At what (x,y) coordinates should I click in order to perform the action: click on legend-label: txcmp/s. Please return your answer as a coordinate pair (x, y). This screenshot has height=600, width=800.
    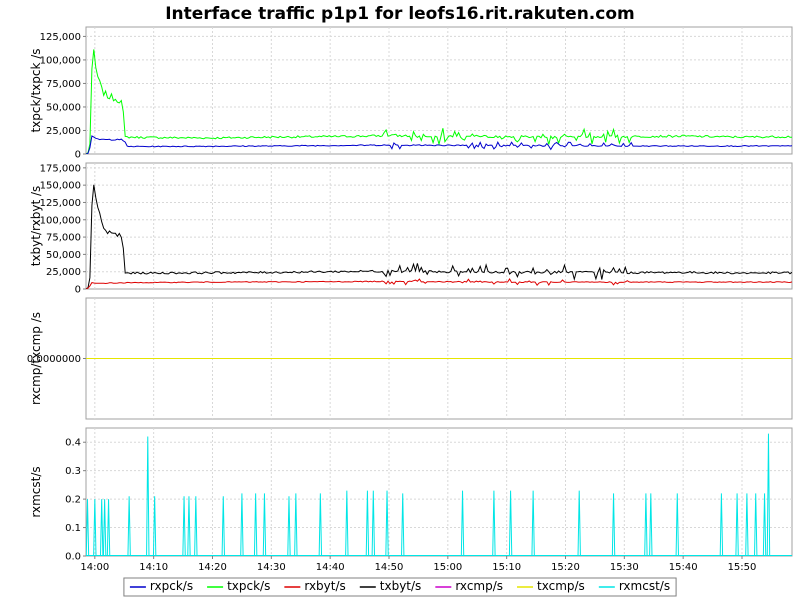
    Looking at the image, I should click on (561, 586).